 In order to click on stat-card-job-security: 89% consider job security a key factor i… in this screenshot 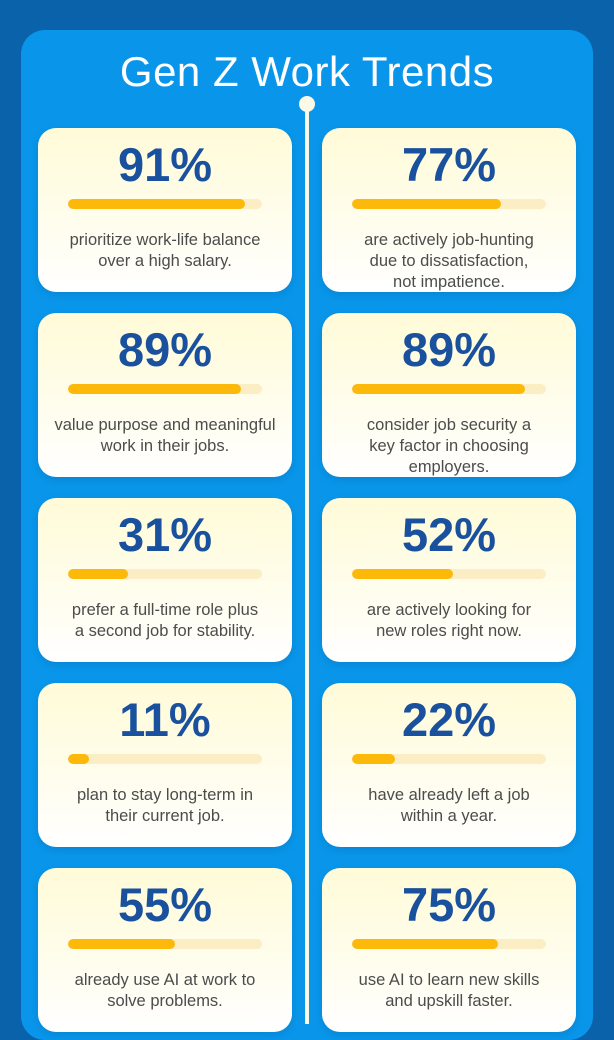, I will do `click(449, 395)`.